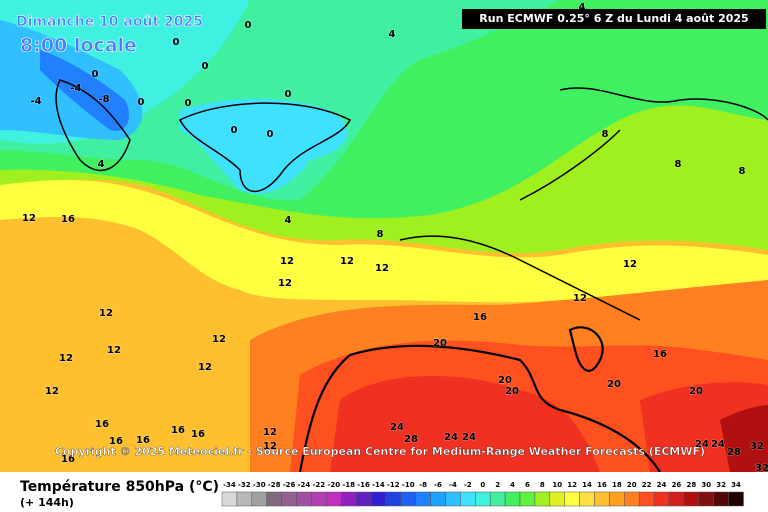  What do you see at coordinates (348, 485) in the screenshot?
I see `scale-label: -18` at bounding box center [348, 485].